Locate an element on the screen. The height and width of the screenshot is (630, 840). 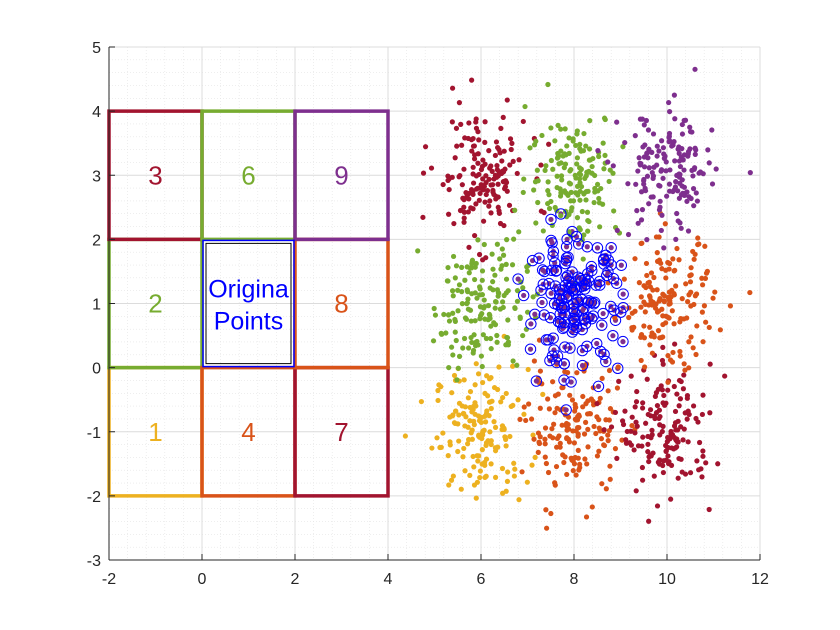
cell-label-8: 8 is located at coordinates (341, 304).